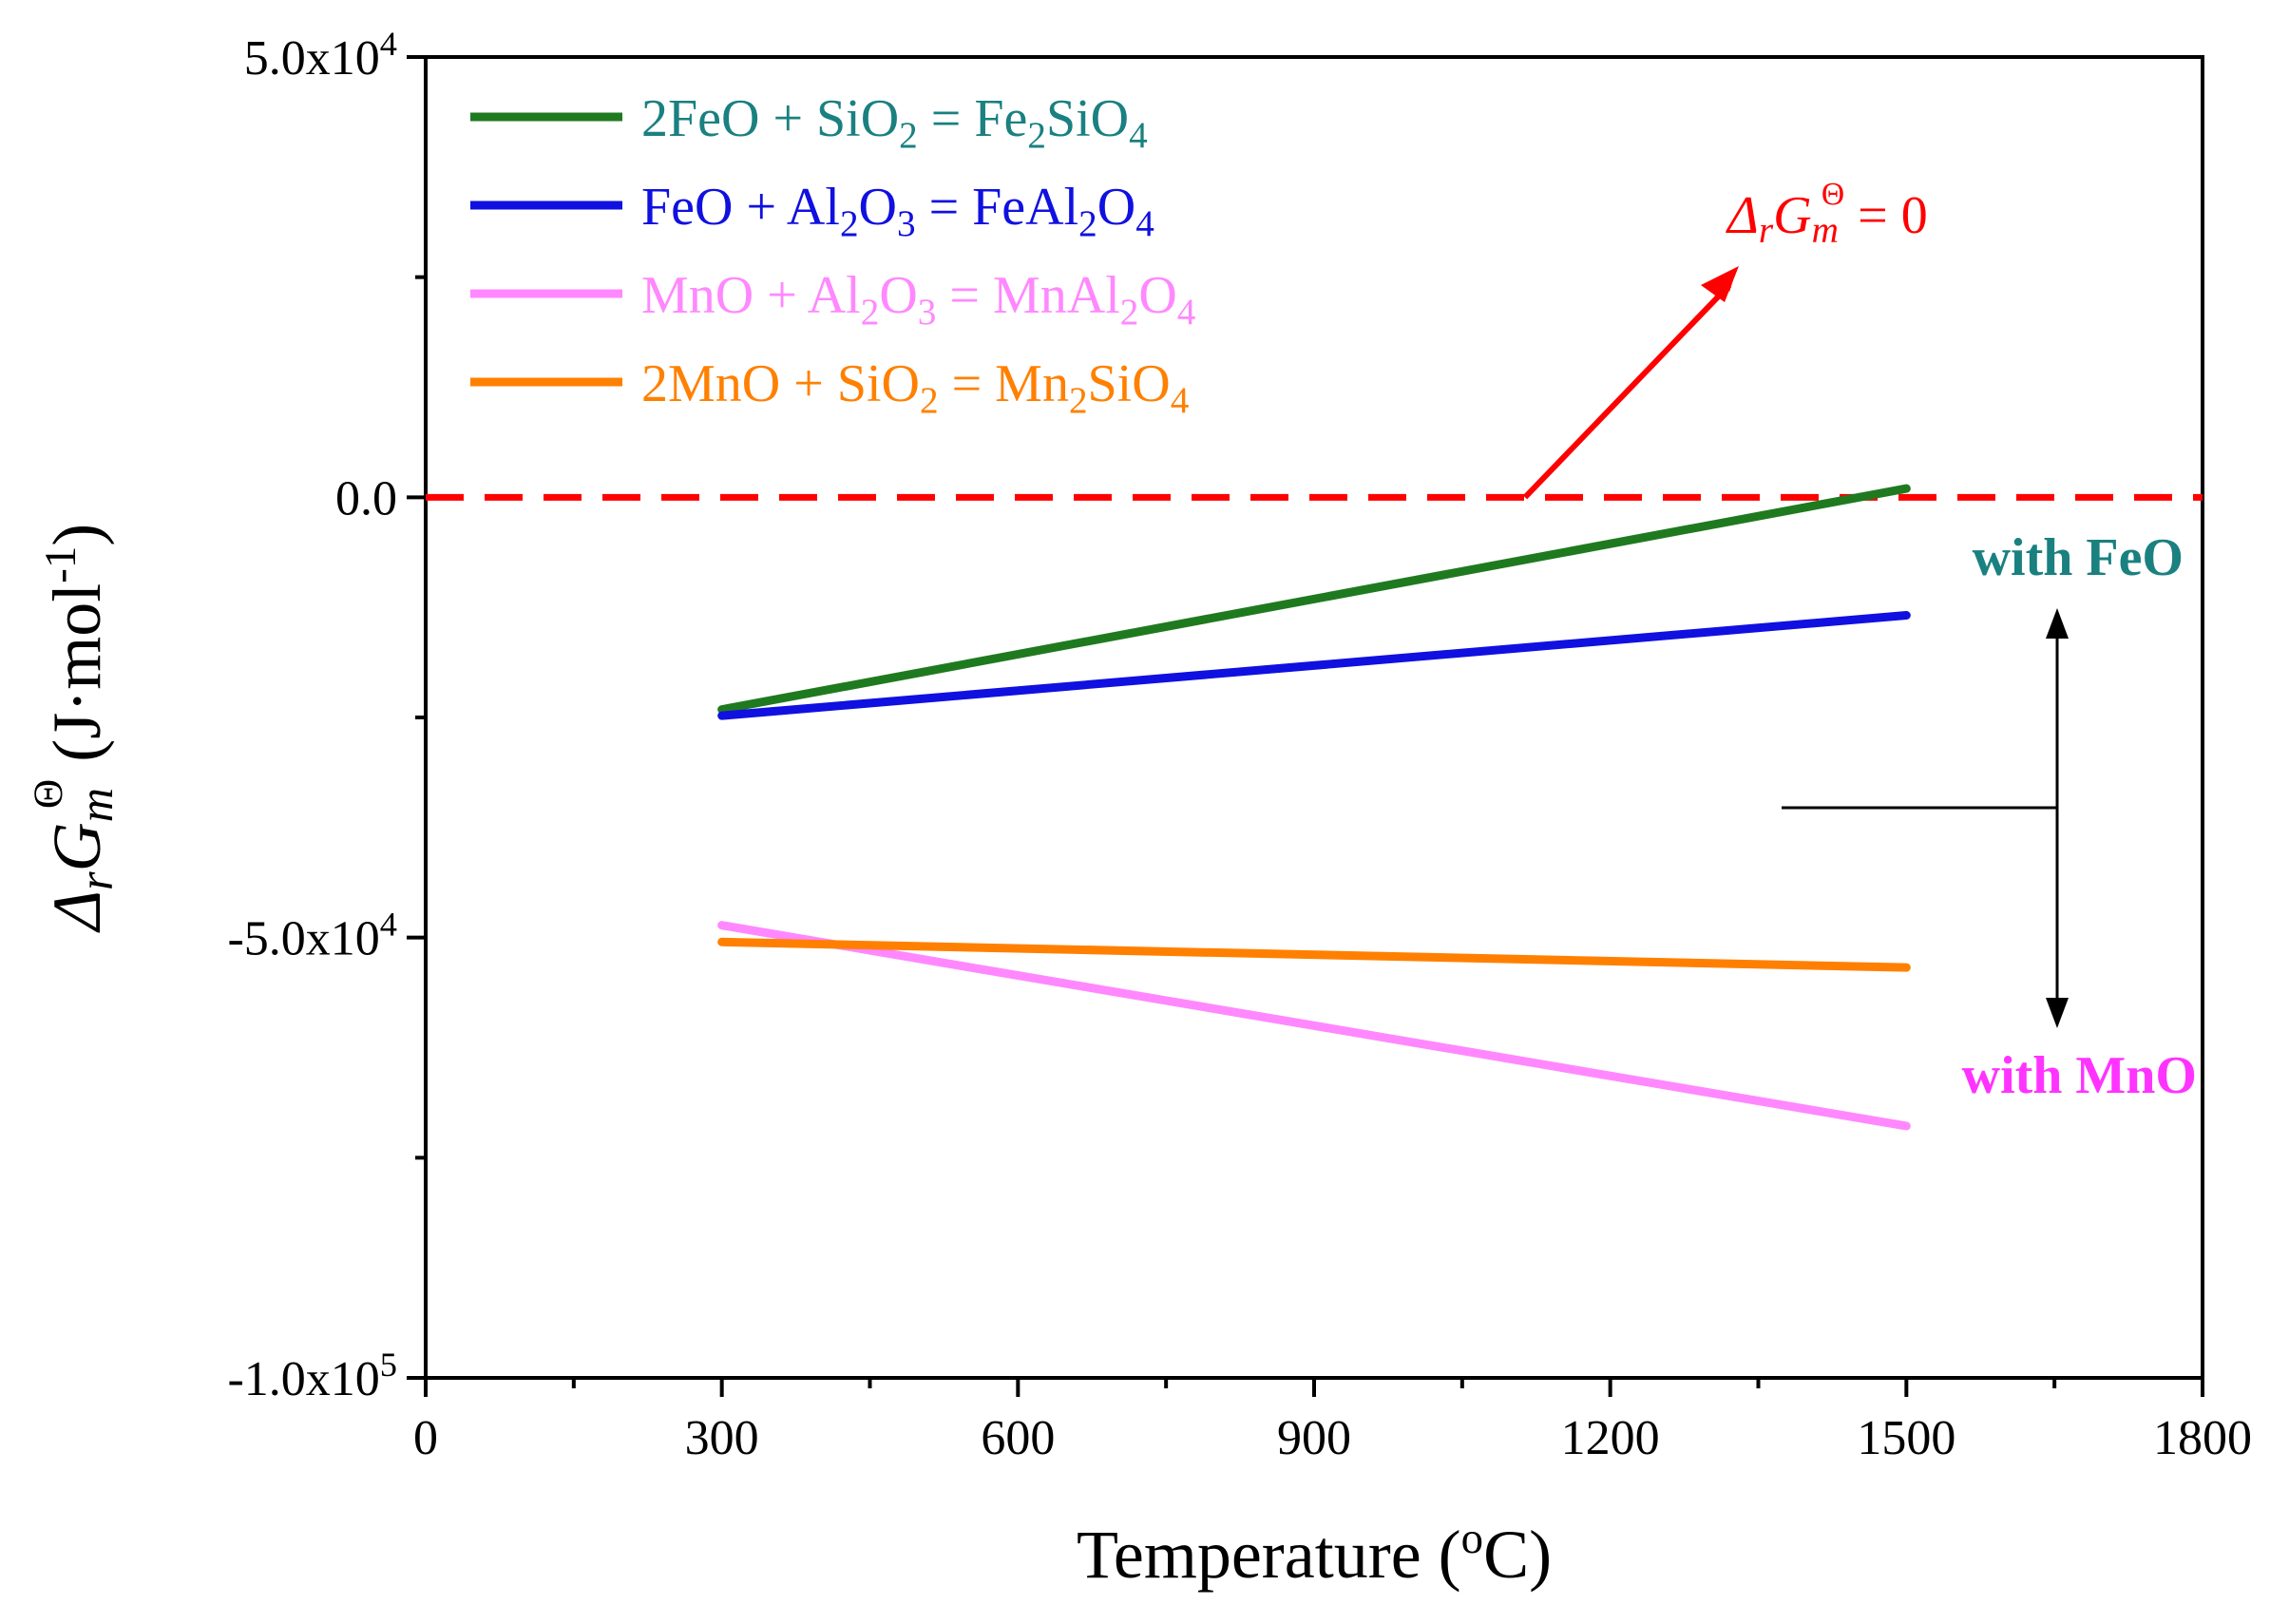 This screenshot has height=1624, width=2289. I want to click on x-tick-label: 0, so click(426, 1438).